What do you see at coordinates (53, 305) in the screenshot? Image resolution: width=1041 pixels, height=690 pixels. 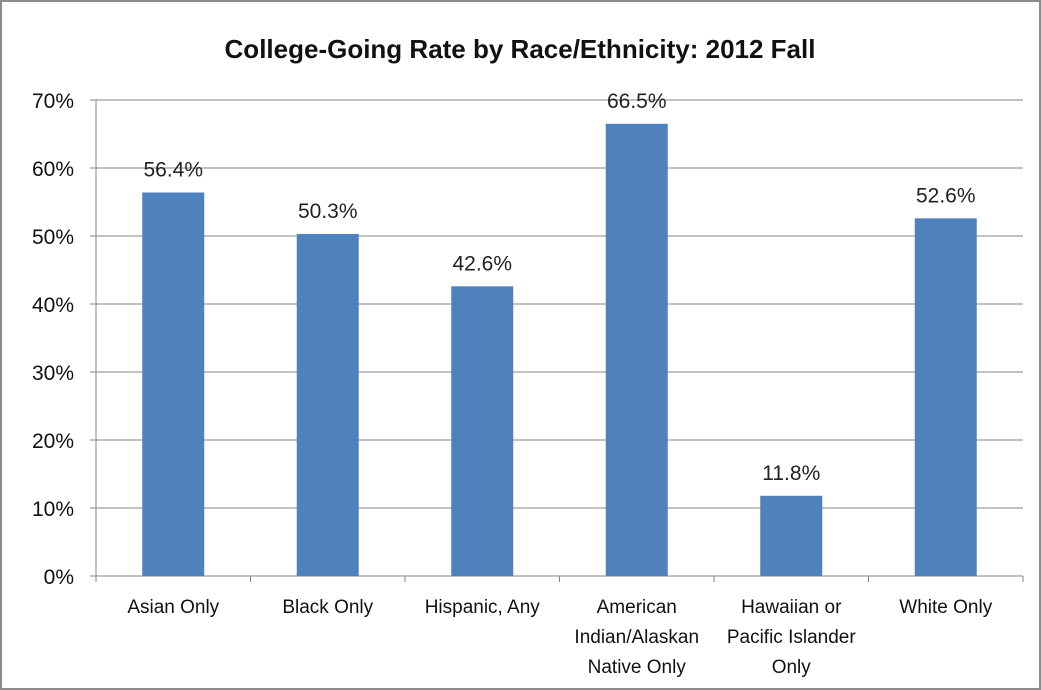 I see `y-tick-label: 40%` at bounding box center [53, 305].